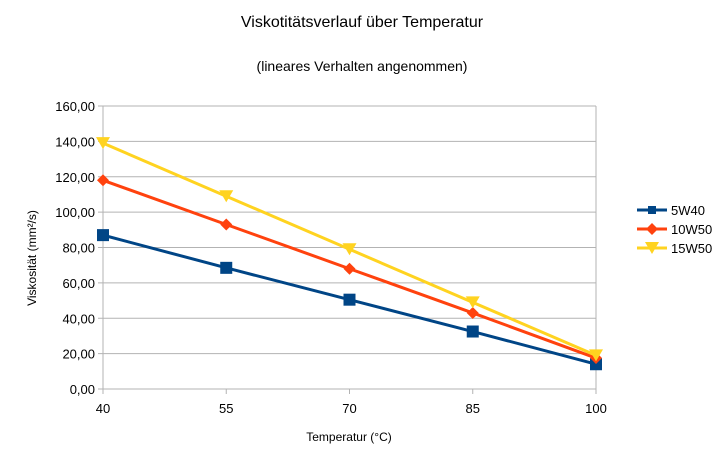 Image resolution: width=724 pixels, height=459 pixels. What do you see at coordinates (103, 408) in the screenshot?
I see `x-tick-label: 40` at bounding box center [103, 408].